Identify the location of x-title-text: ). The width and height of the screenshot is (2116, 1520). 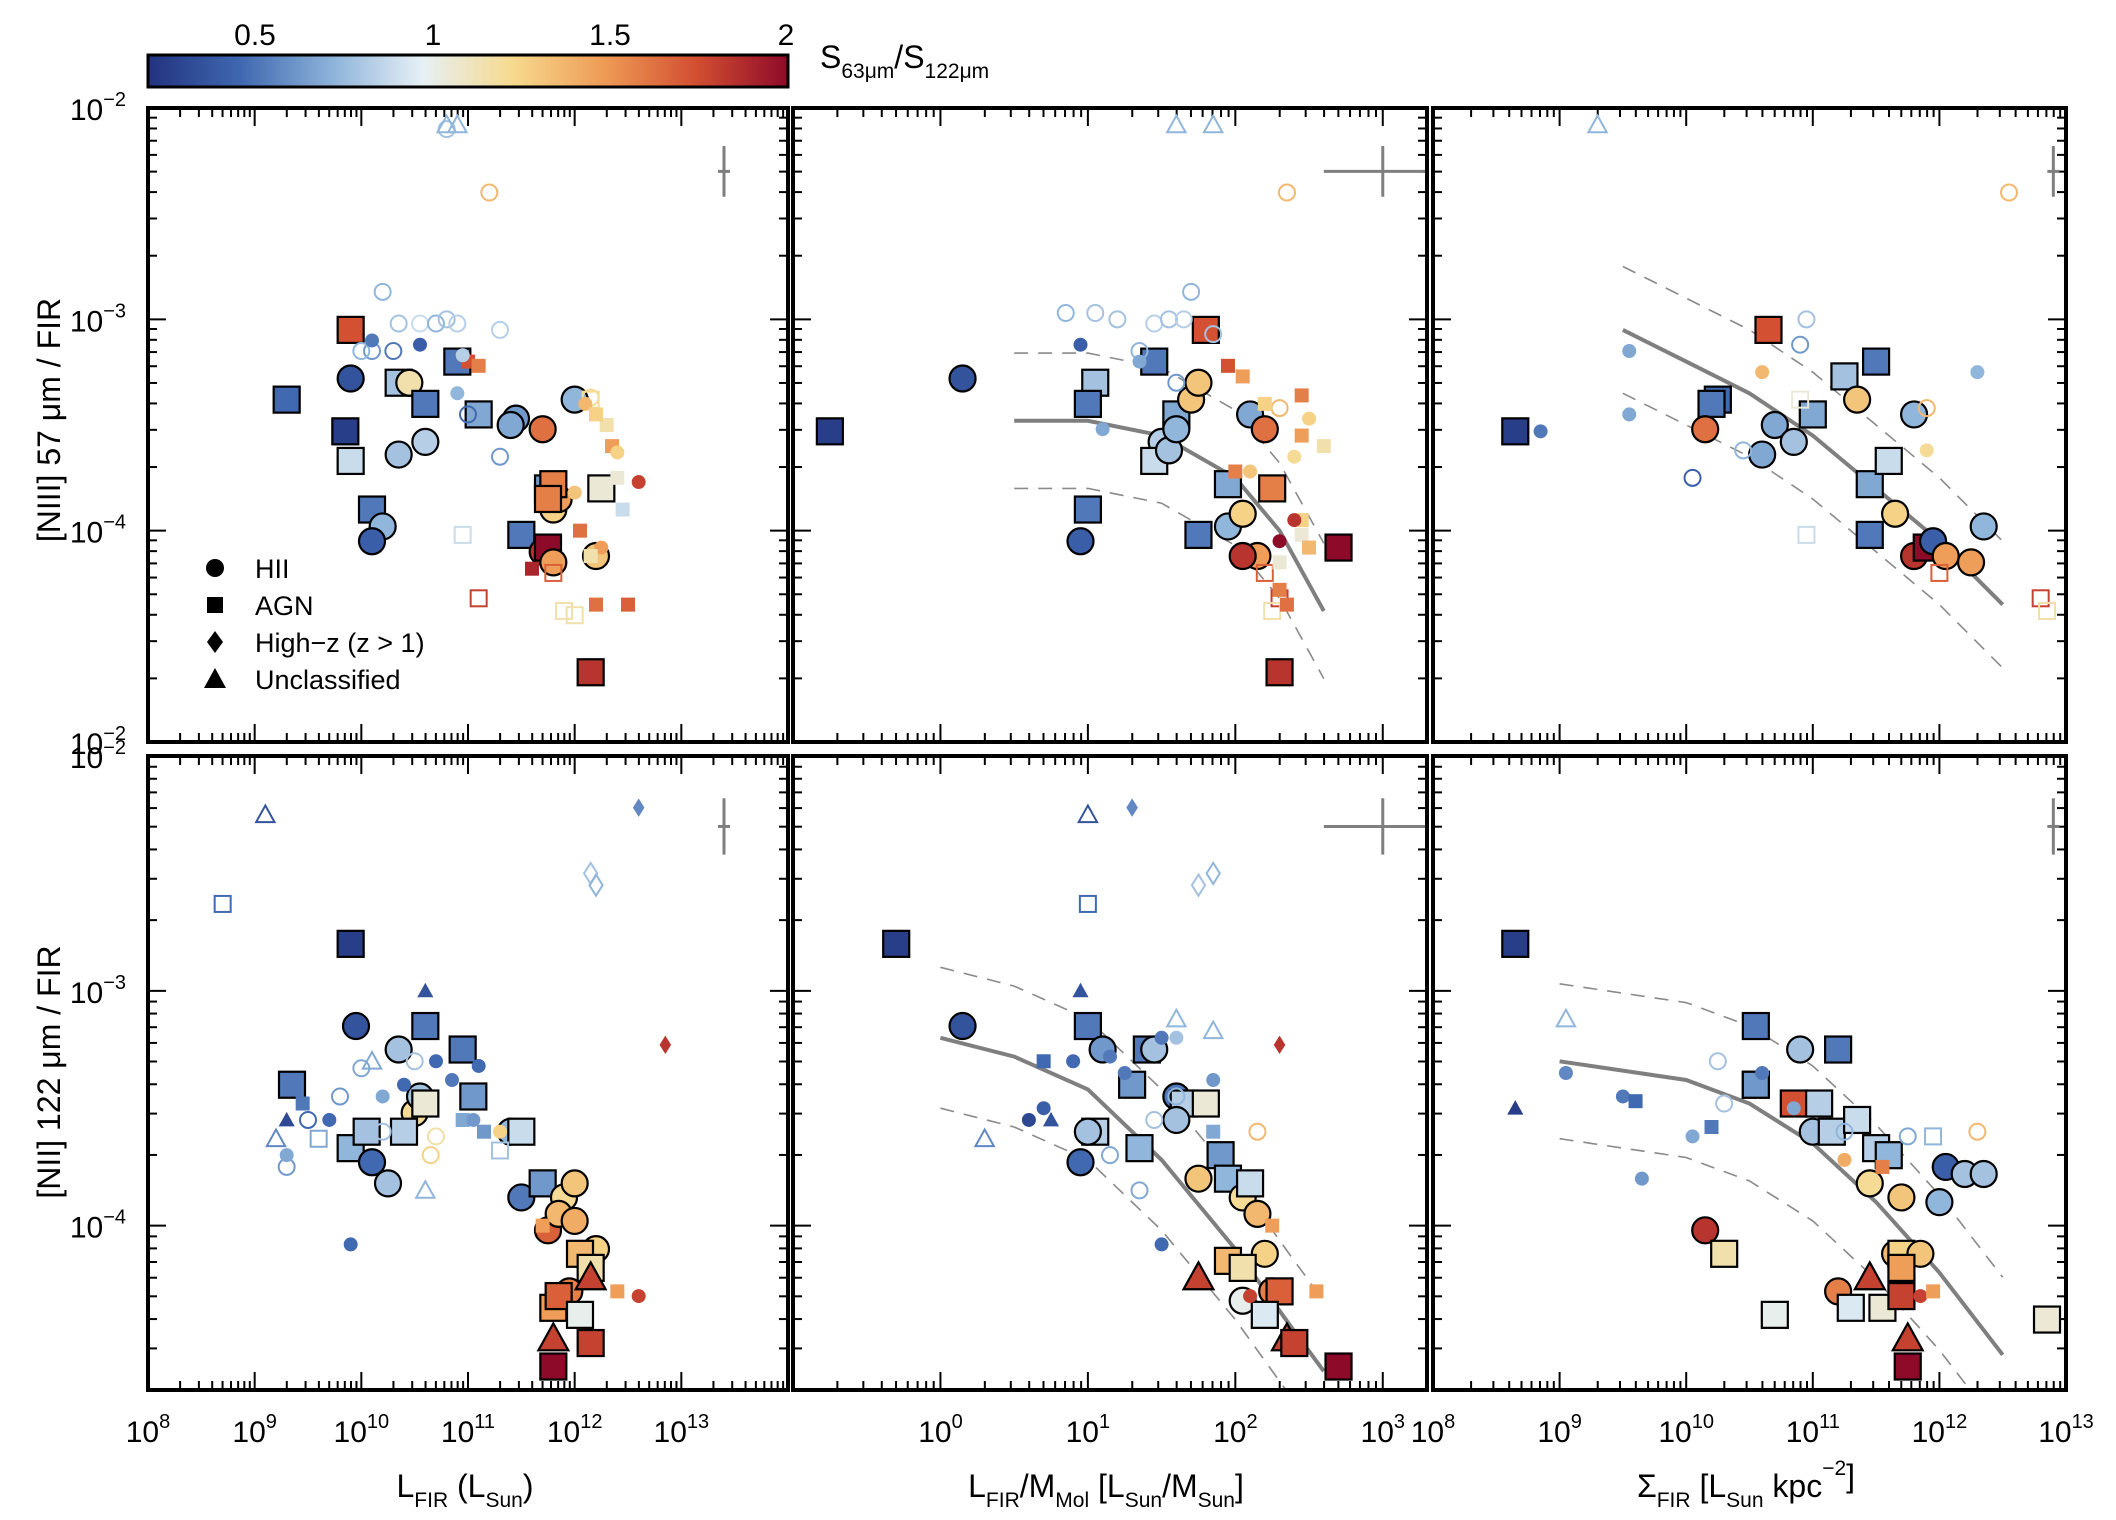
(528, 1486).